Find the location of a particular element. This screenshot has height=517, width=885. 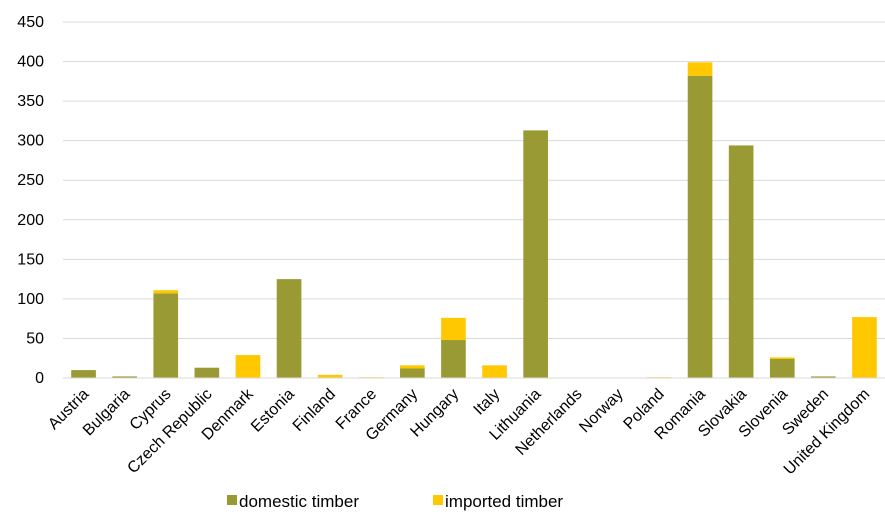

bar-domestic-slovenia is located at coordinates (782, 368).